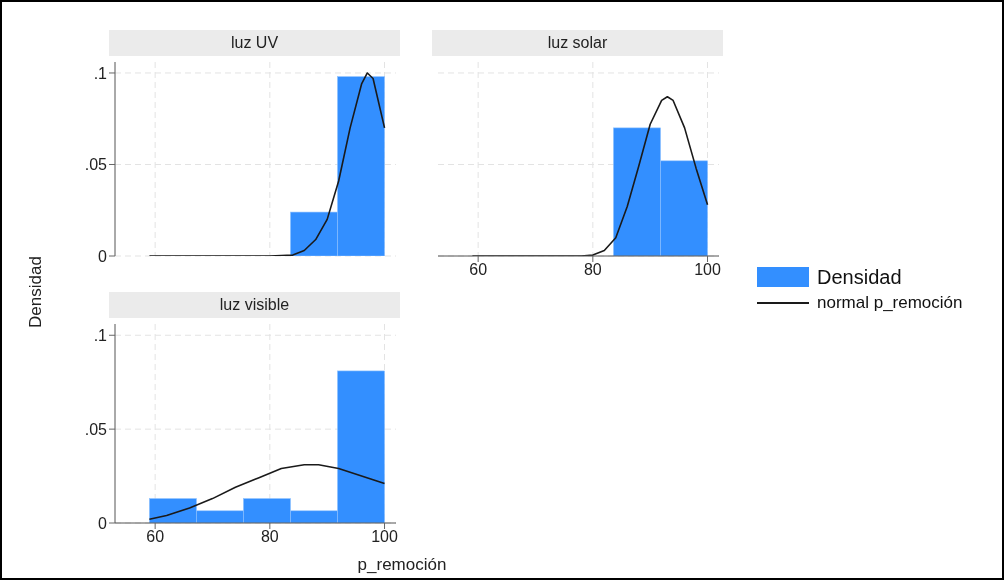 Image resolution: width=1004 pixels, height=580 pixels. What do you see at coordinates (254, 43) in the screenshot?
I see `chart-title: luz UV` at bounding box center [254, 43].